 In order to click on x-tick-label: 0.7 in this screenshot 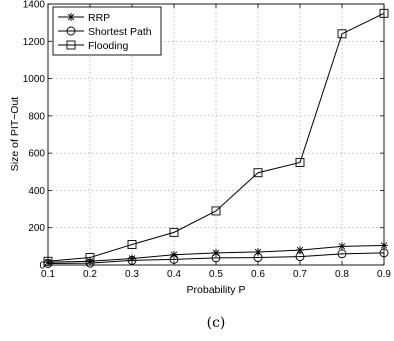, I will do `click(300, 274)`.